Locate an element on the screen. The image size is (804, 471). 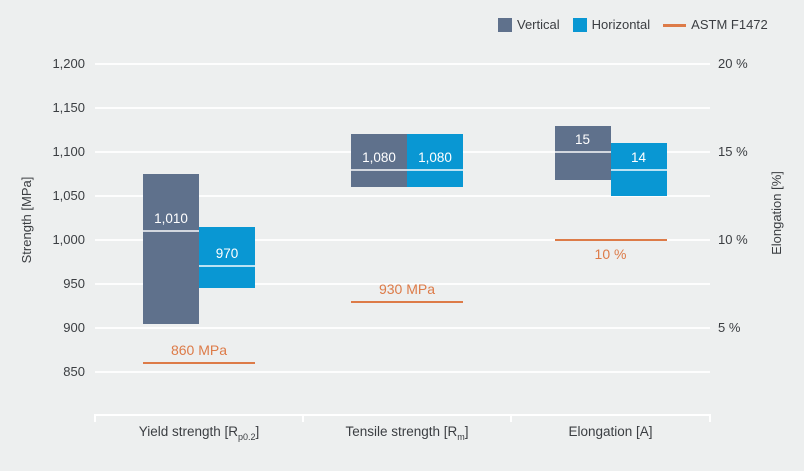
y-axis-tick-label: 1,050 is located at coordinates (68, 195).